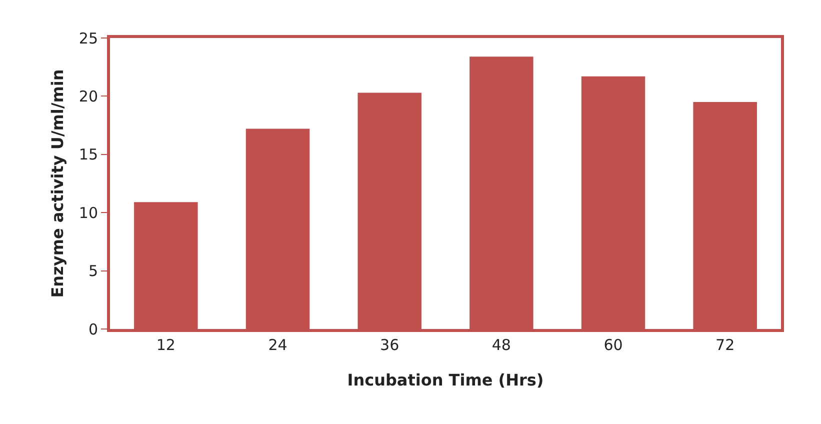 Image resolution: width=821 pixels, height=424 pixels. I want to click on x-tick-label: 72, so click(725, 345).